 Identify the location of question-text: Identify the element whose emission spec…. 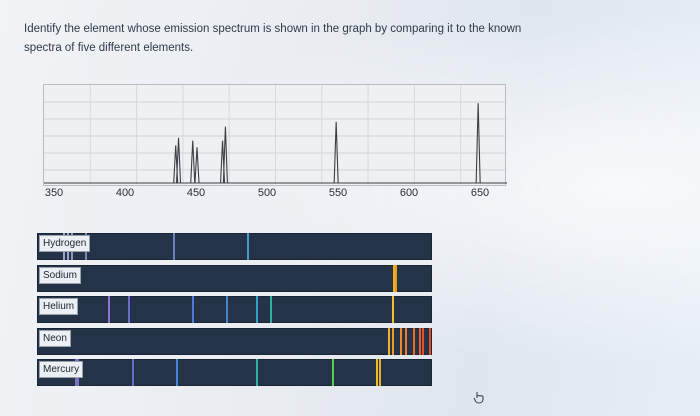
(284, 39).